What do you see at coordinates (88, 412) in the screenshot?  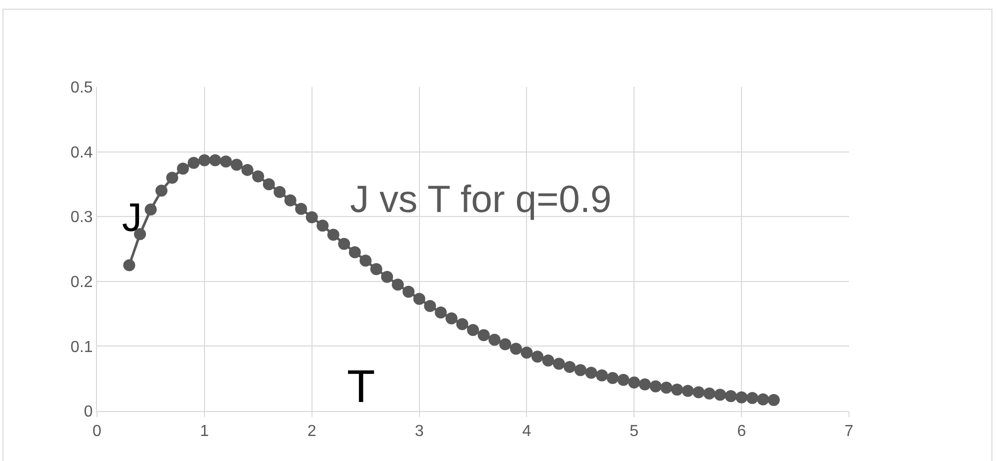 I see `y-tick-label: 0` at bounding box center [88, 412].